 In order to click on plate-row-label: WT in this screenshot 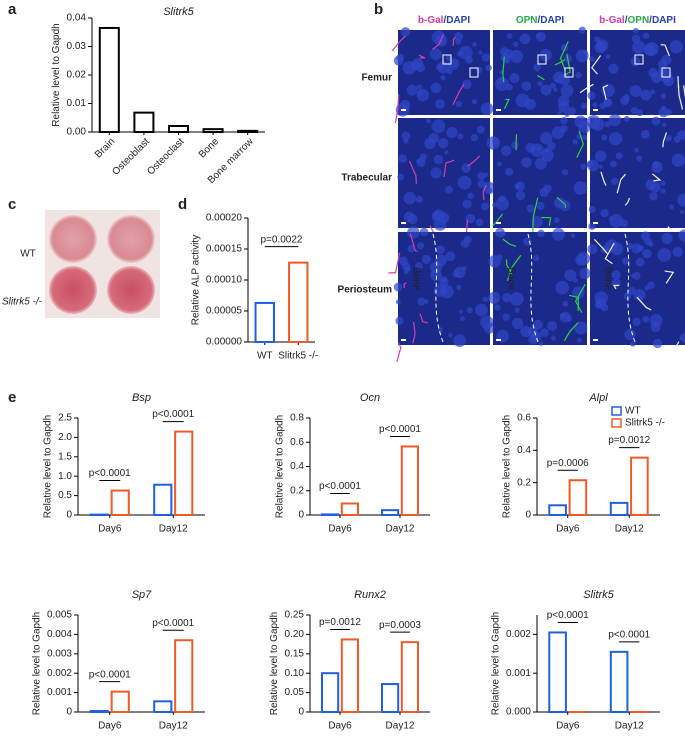, I will do `click(28, 254)`.